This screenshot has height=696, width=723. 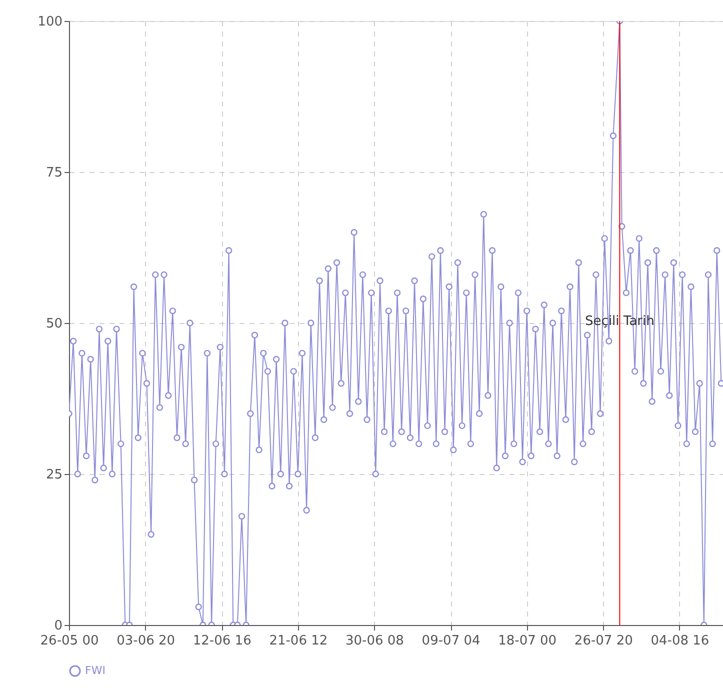 What do you see at coordinates (603, 641) in the screenshot?
I see `x-tick-label: 26-07 20` at bounding box center [603, 641].